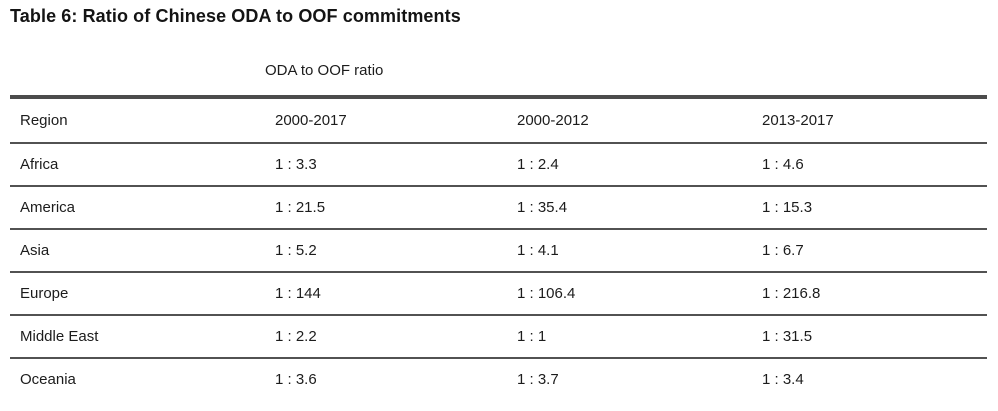 This screenshot has width=998, height=411. Describe the element at coordinates (538, 379) in the screenshot. I see `ratio-value: 1 : 3.7` at that location.